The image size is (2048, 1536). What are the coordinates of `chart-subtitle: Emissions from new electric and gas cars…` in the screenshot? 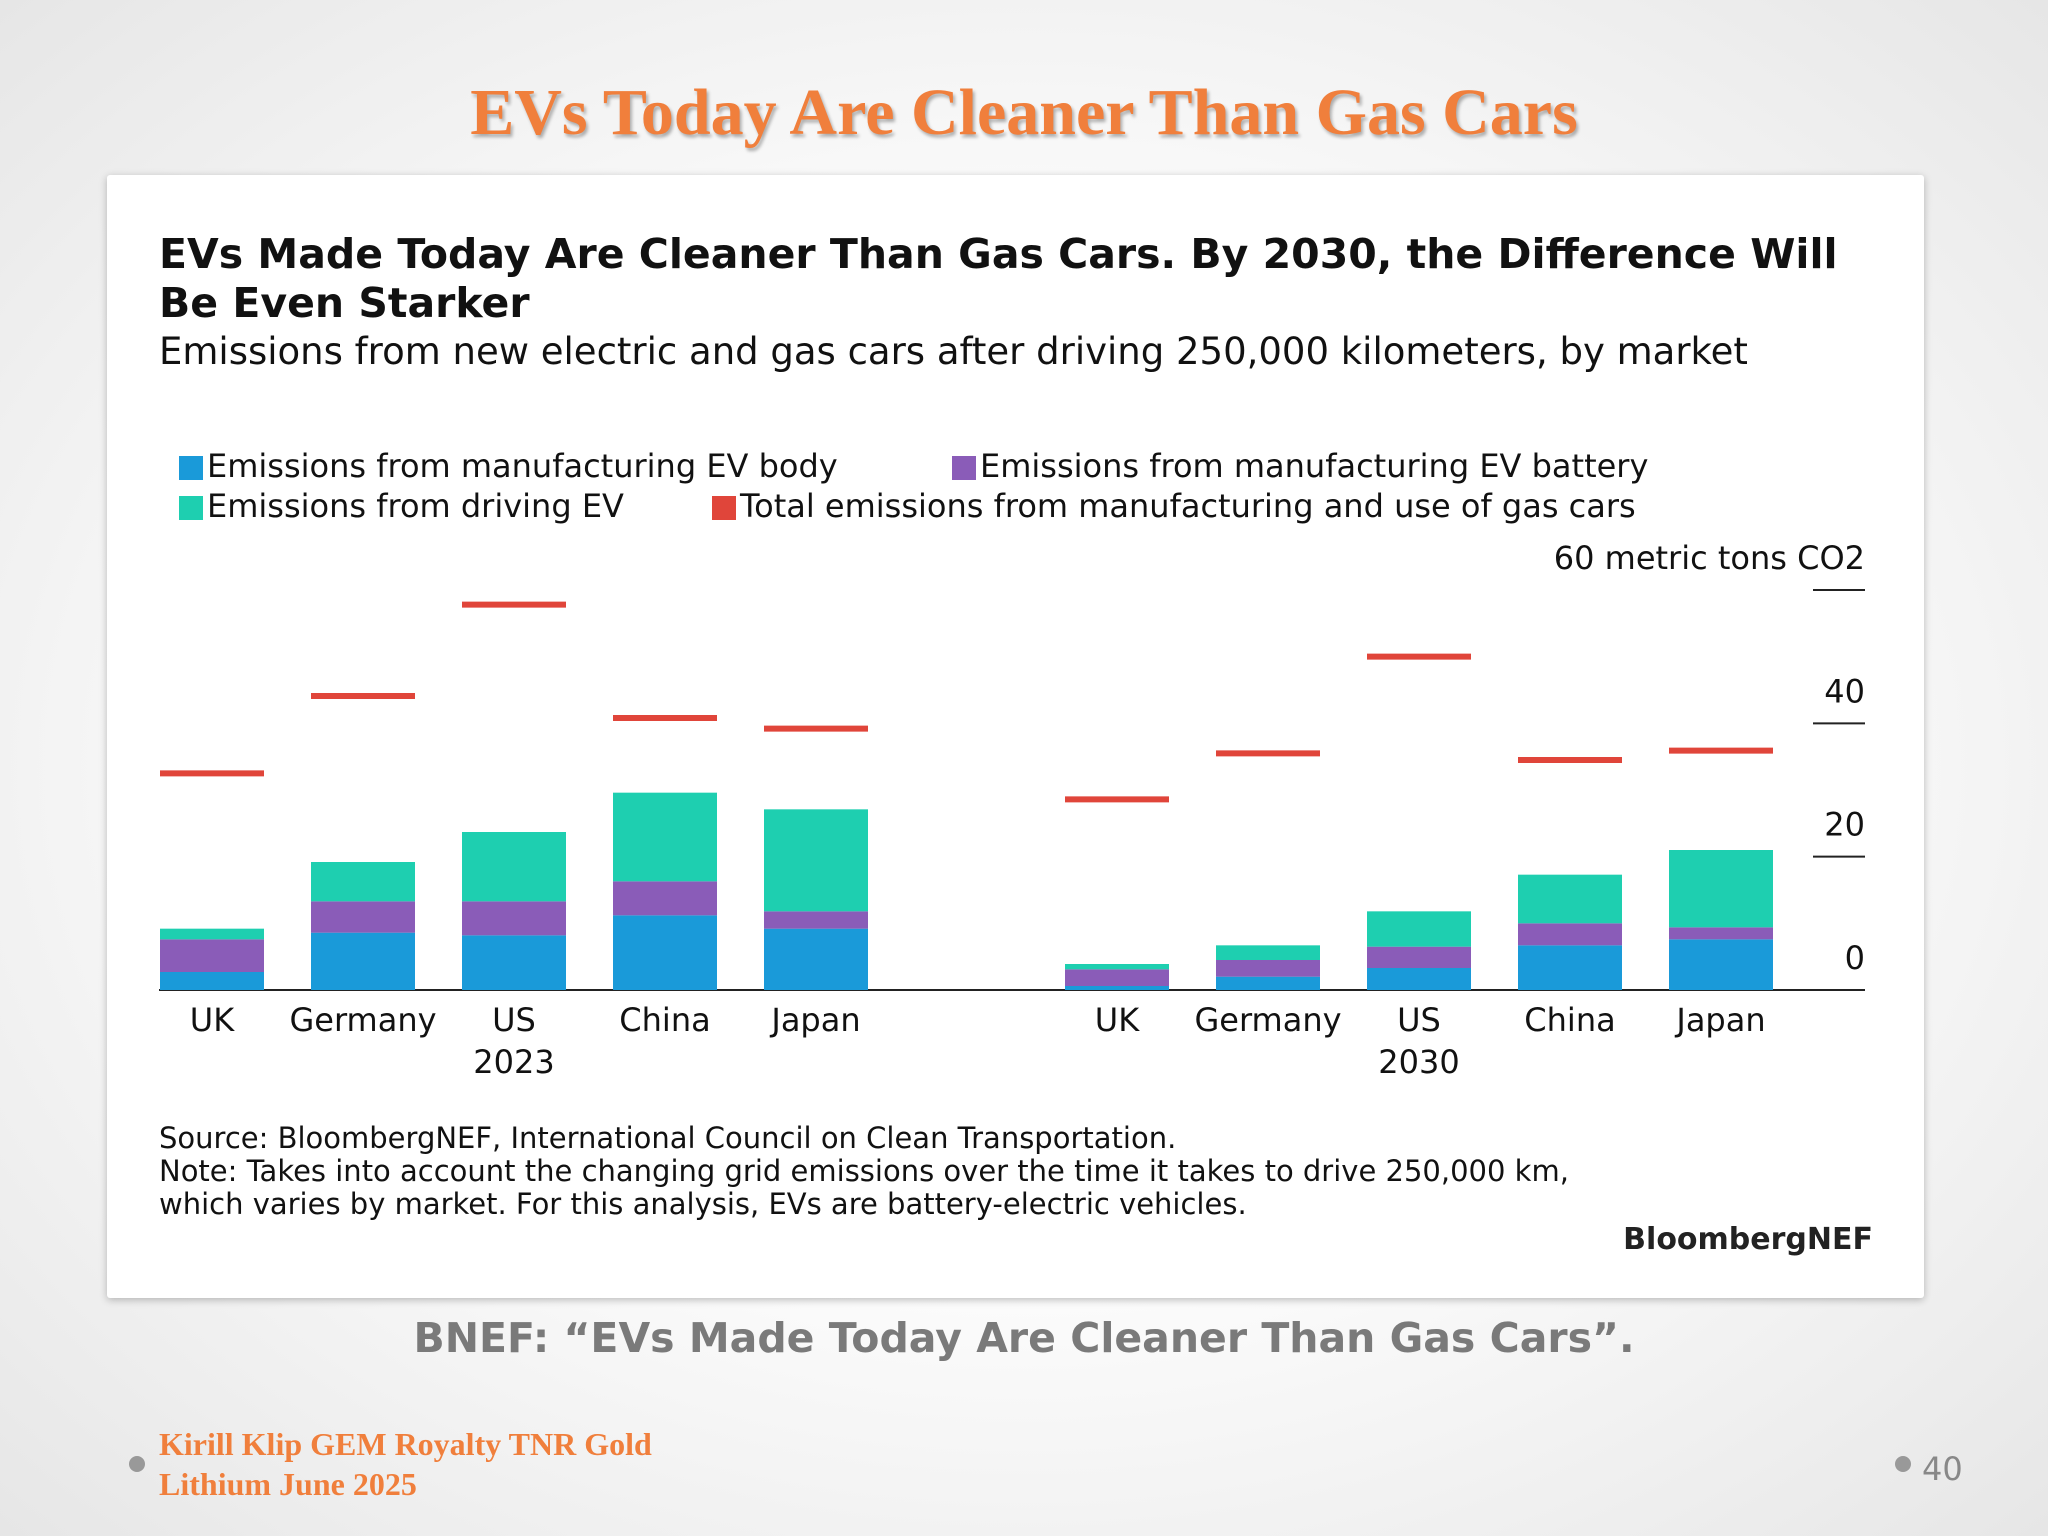 It's located at (953, 351).